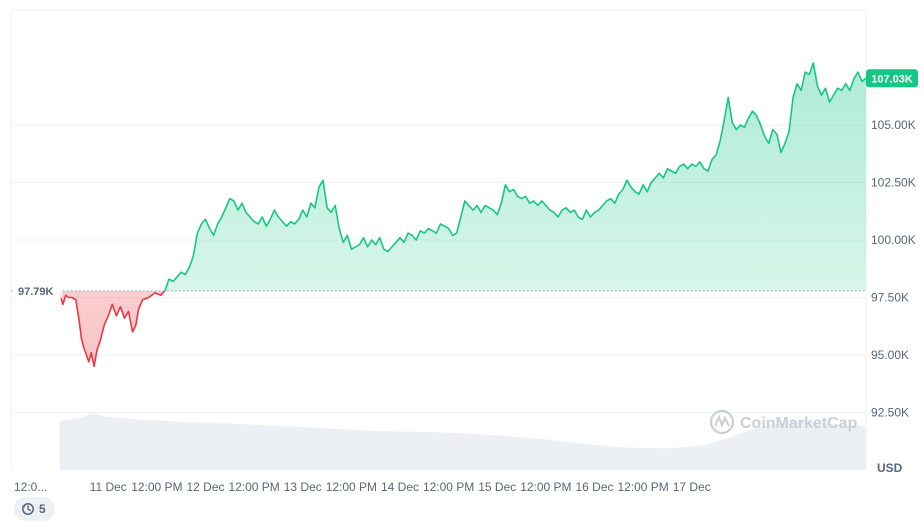  I want to click on watermark-text: CoinMarketCap, so click(799, 423).